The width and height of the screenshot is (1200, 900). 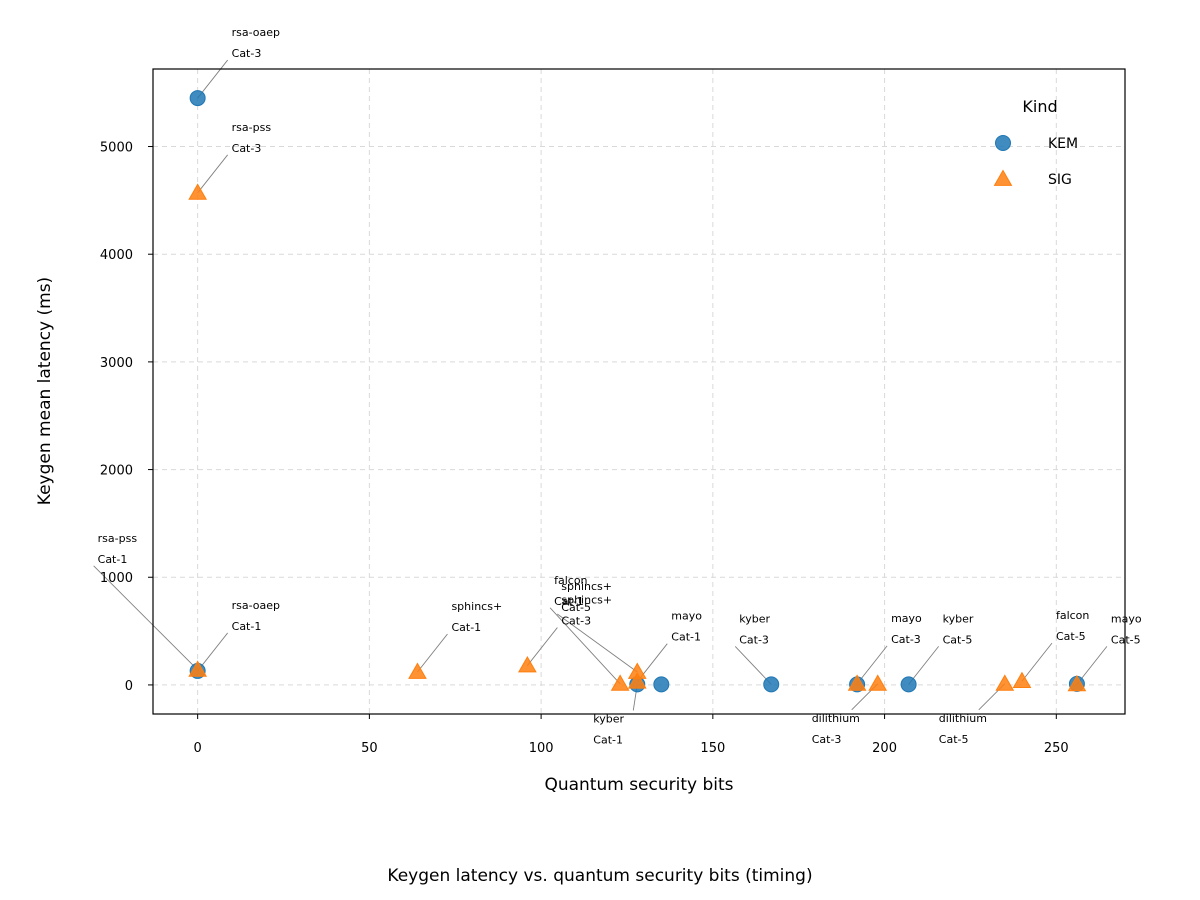 I want to click on x-tick-label: 100, so click(x=541, y=748).